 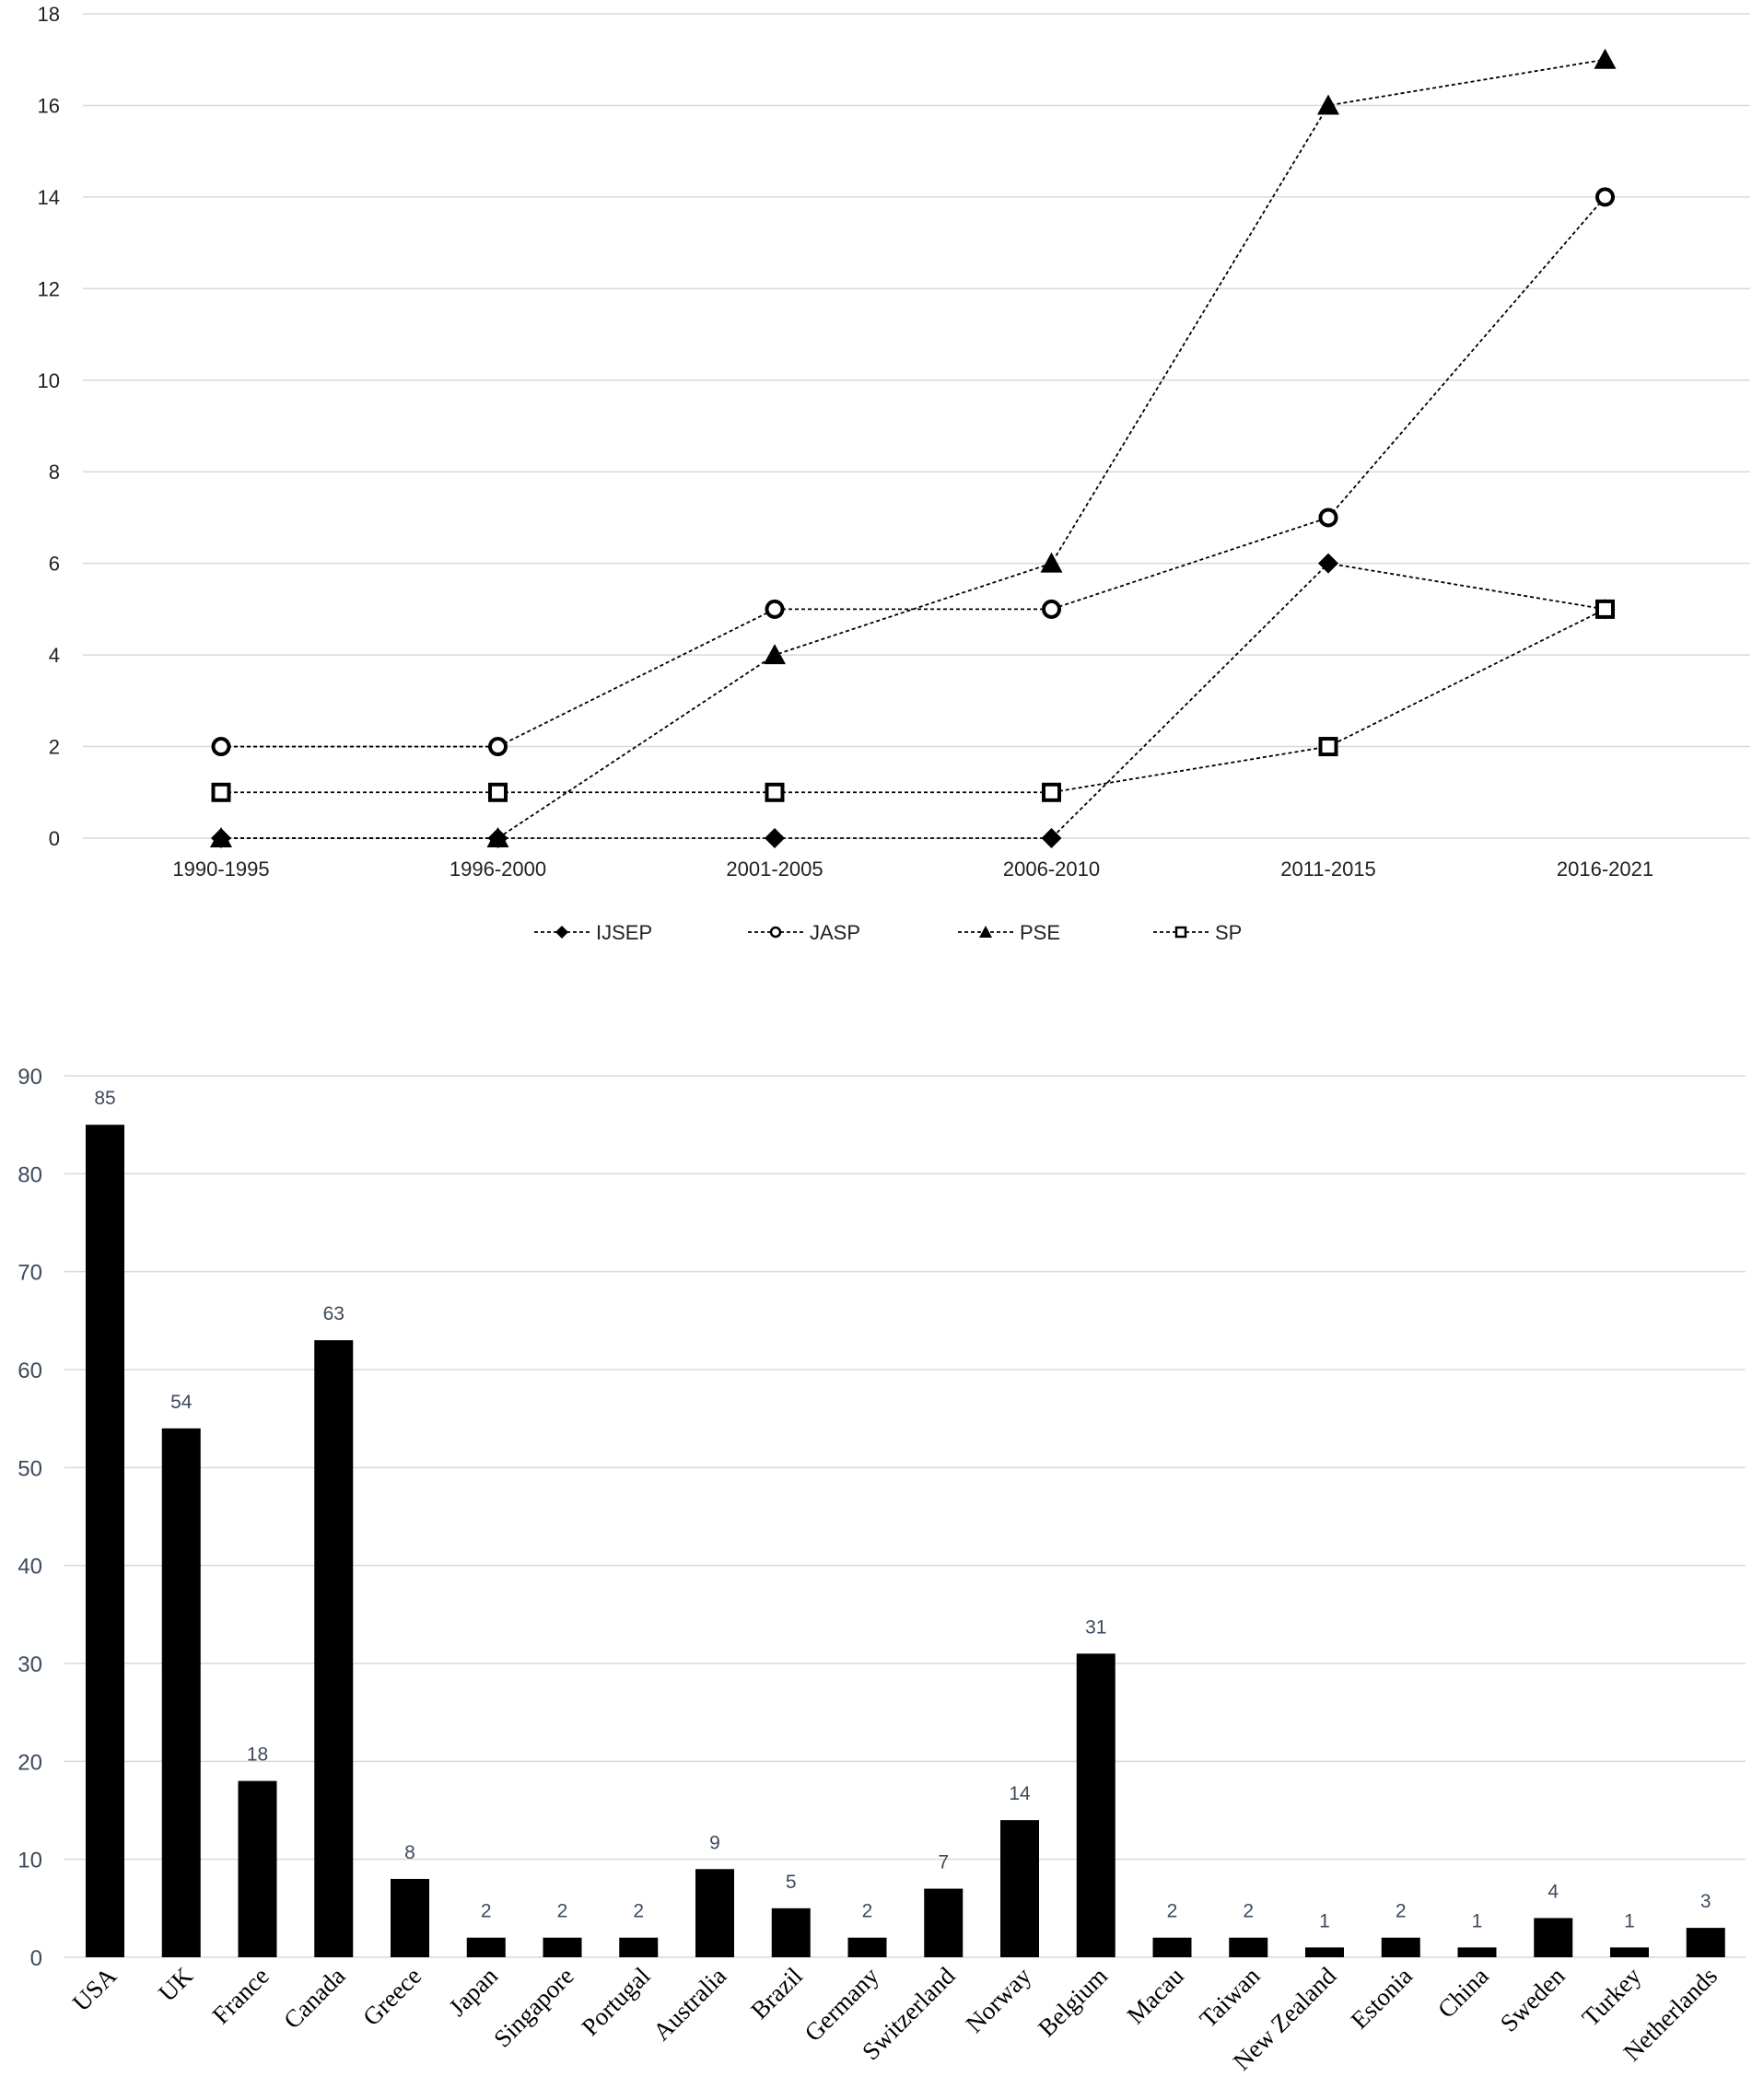 I want to click on data-label-australia: 9, so click(x=714, y=1842).